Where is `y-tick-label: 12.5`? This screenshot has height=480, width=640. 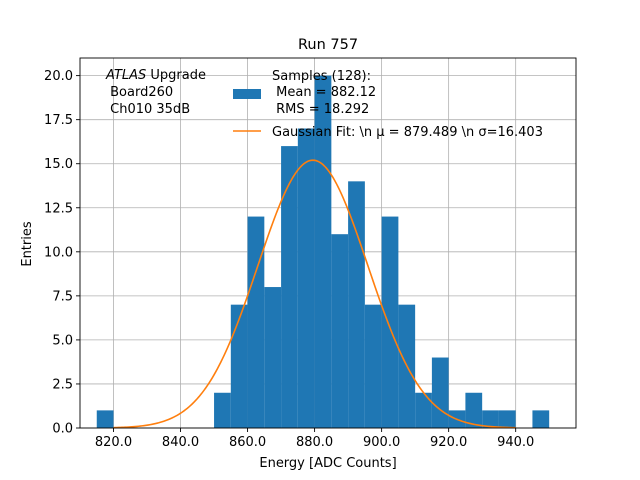 y-tick-label: 12.5 is located at coordinates (58, 208).